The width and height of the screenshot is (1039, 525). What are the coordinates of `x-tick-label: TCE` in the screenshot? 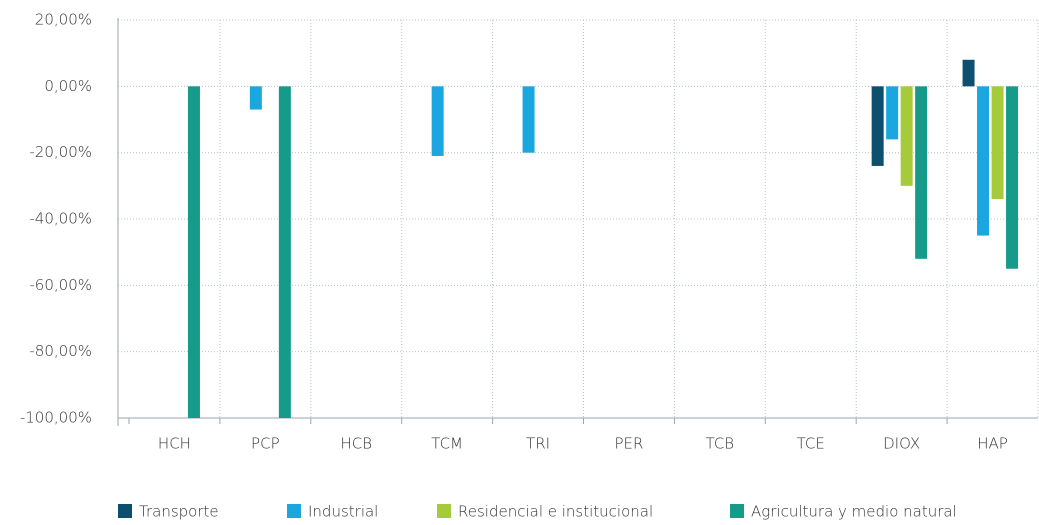 It's located at (811, 444).